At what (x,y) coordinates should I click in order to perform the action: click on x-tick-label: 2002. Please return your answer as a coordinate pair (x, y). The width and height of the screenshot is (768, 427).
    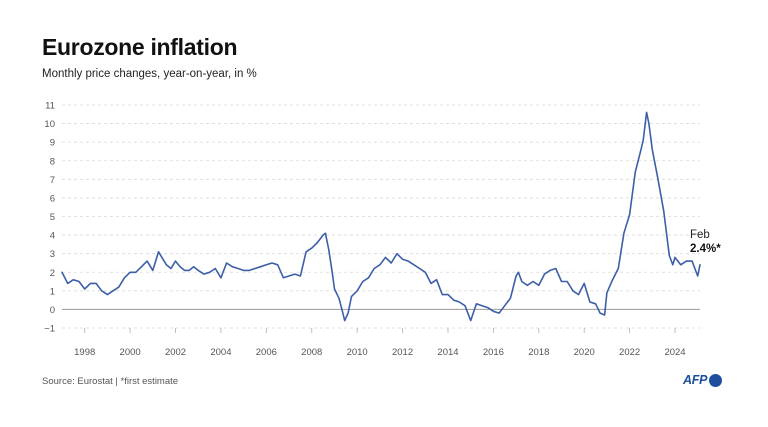
    Looking at the image, I should click on (175, 352).